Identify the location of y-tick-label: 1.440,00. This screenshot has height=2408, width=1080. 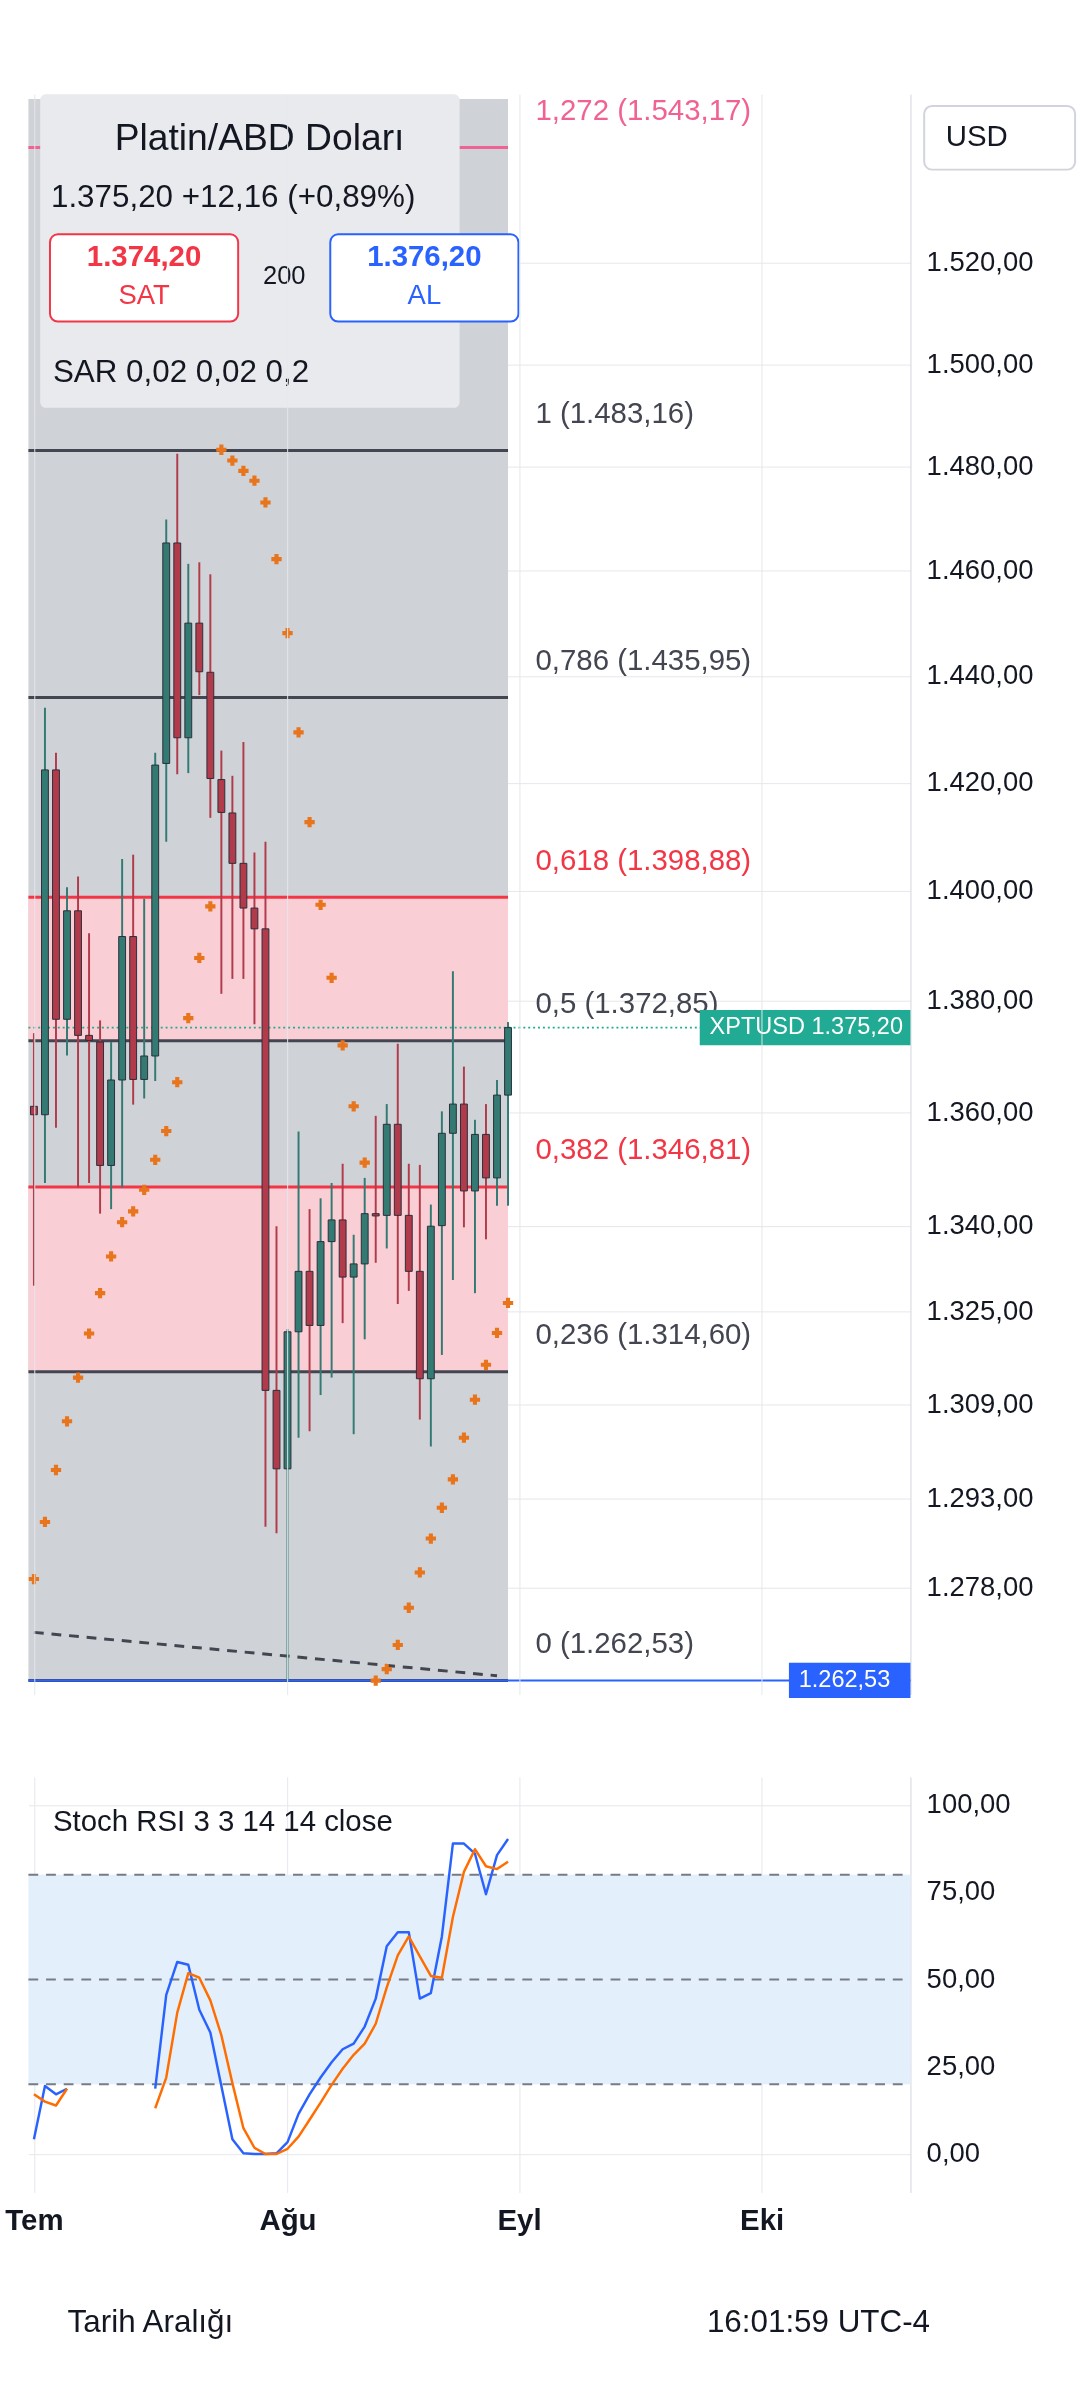
(980, 675).